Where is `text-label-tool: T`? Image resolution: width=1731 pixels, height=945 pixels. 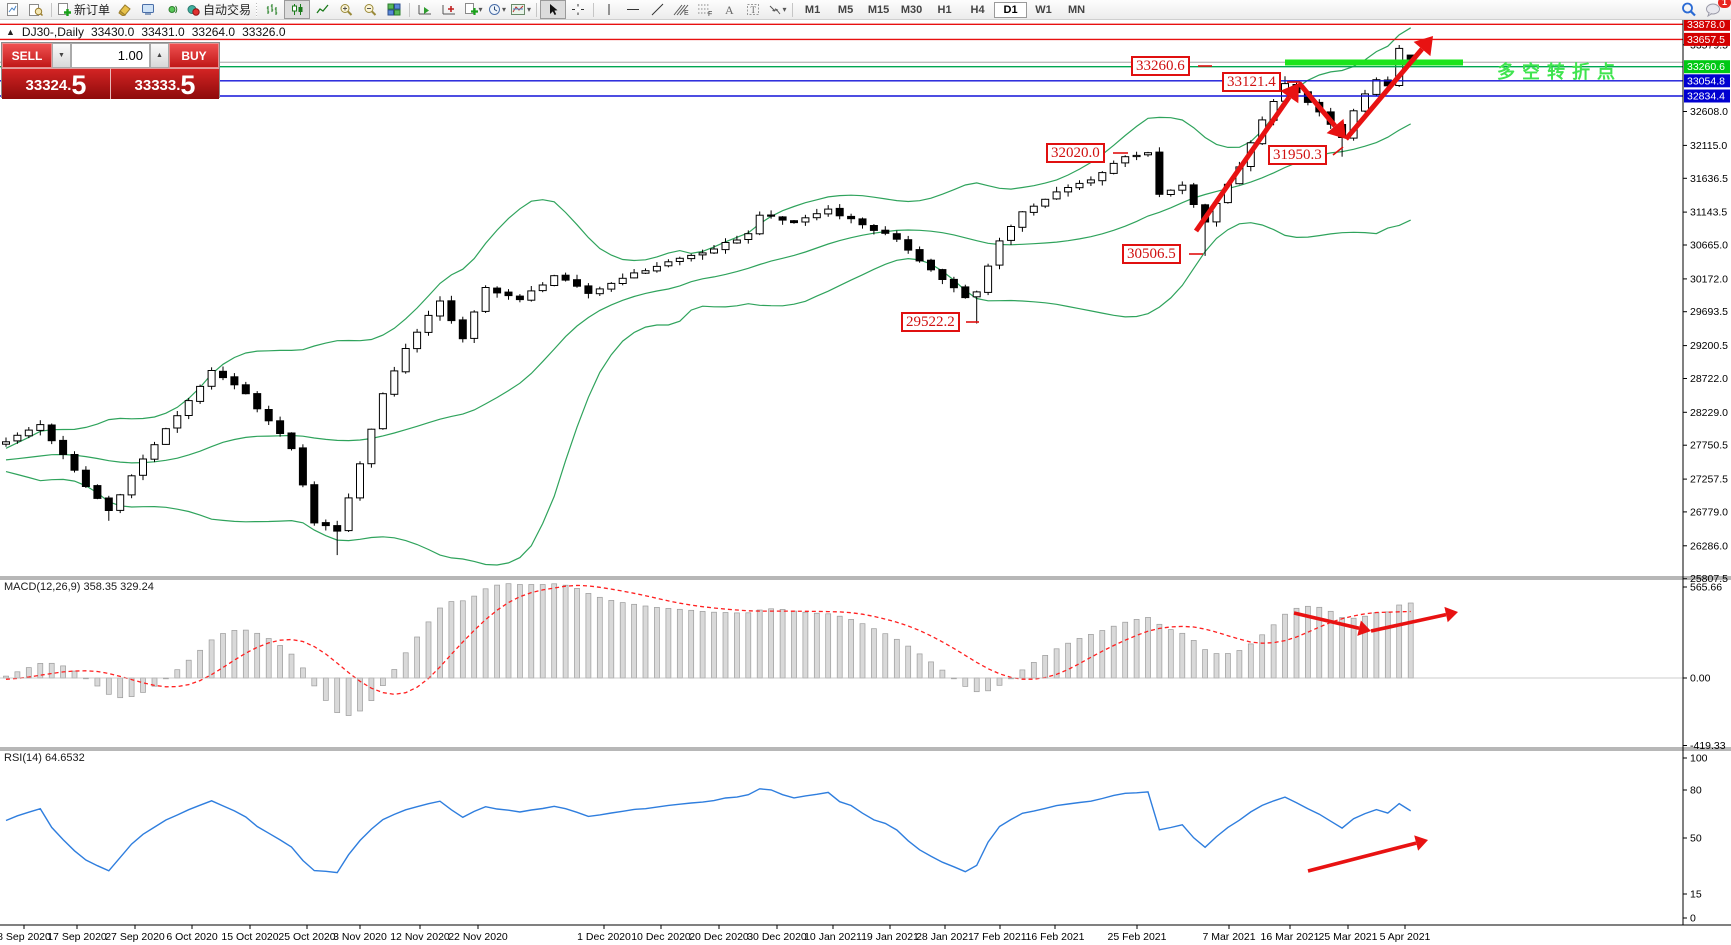 text-label-tool: T is located at coordinates (753, 9).